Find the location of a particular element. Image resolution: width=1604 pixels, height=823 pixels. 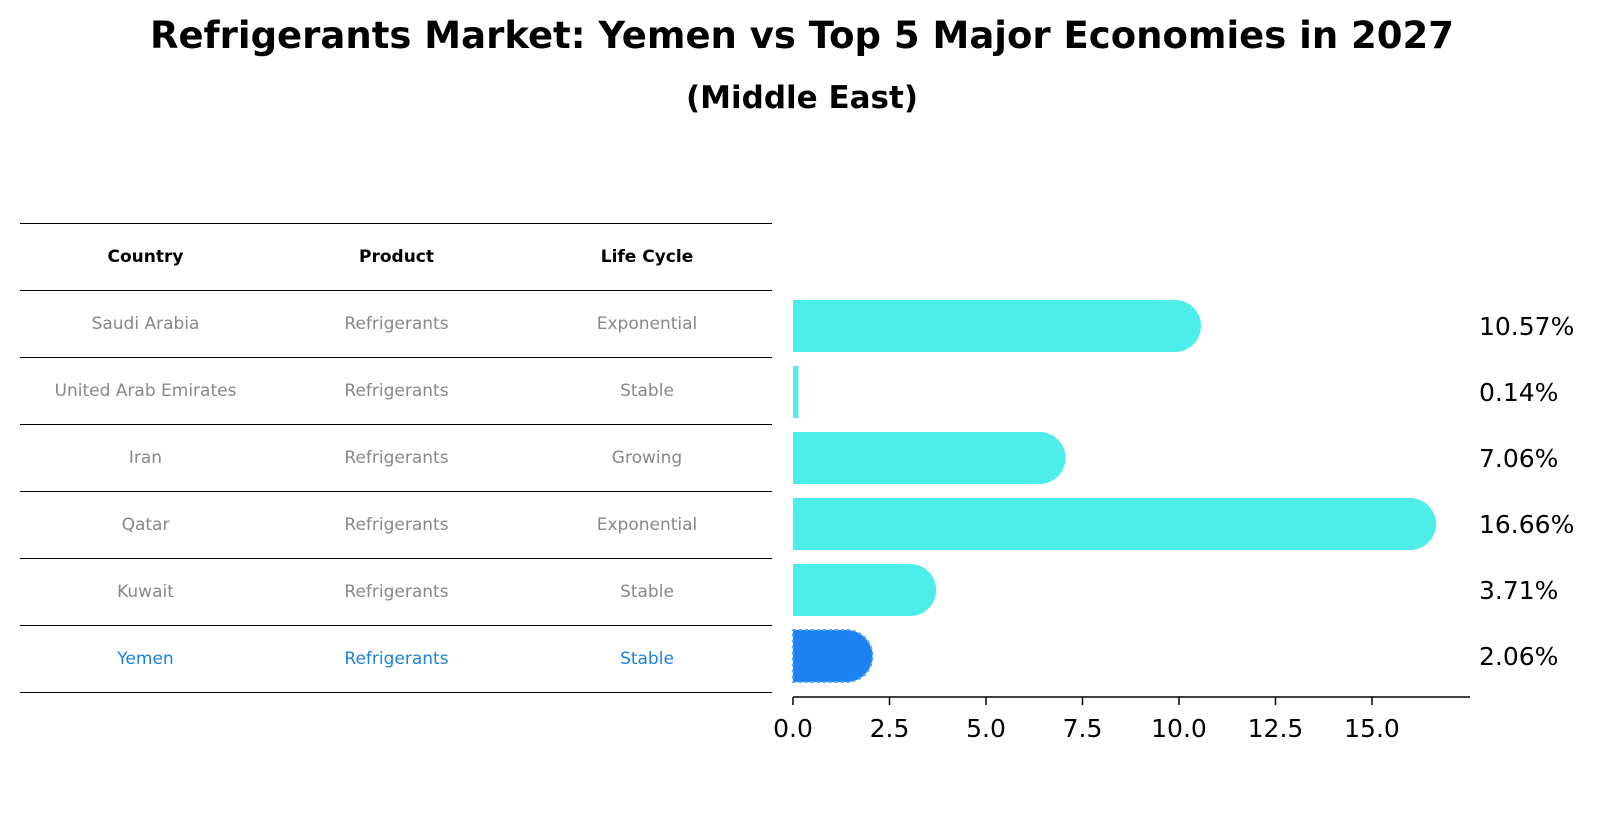

table-row: Iran Refrigerants Growing is located at coordinates (396, 457).